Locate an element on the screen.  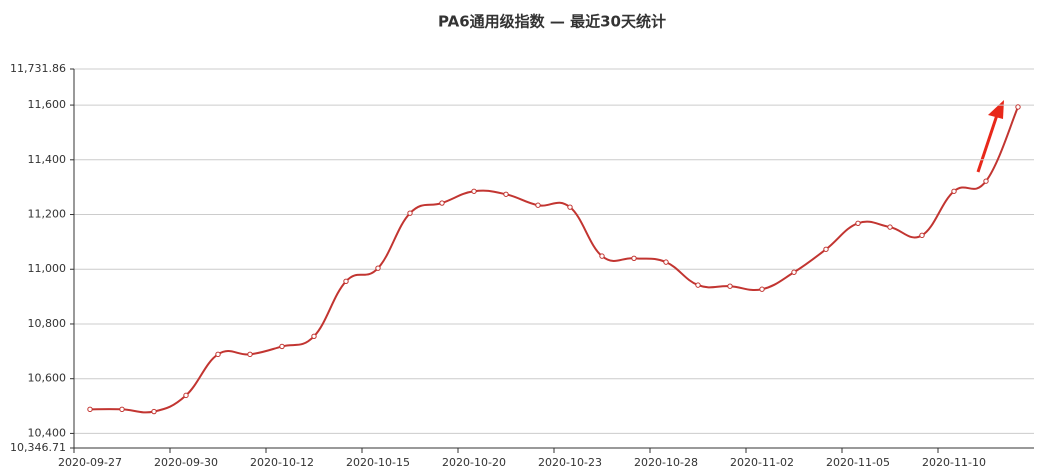
y-tick-label: 11,731.86 is located at coordinates (38, 68).